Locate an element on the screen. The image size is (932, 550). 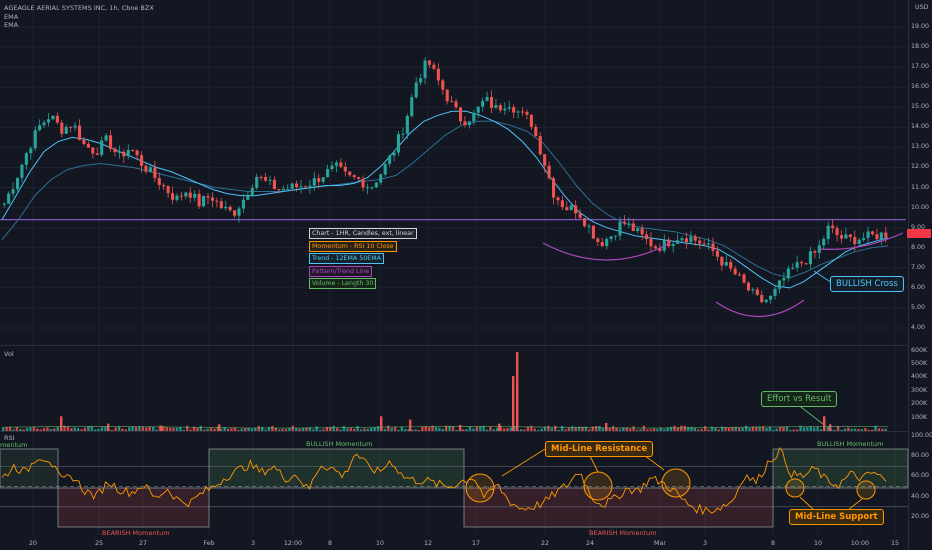
ema-label-2: EMA is located at coordinates (11, 25).